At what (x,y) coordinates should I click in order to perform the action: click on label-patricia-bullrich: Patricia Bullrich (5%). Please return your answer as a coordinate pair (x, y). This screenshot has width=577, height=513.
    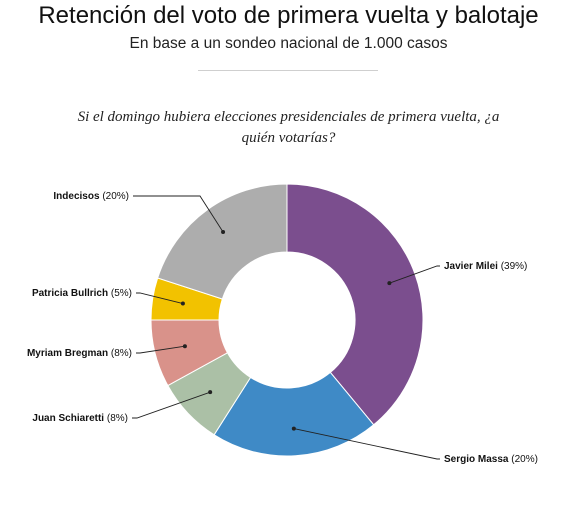
    Looking at the image, I should click on (82, 293).